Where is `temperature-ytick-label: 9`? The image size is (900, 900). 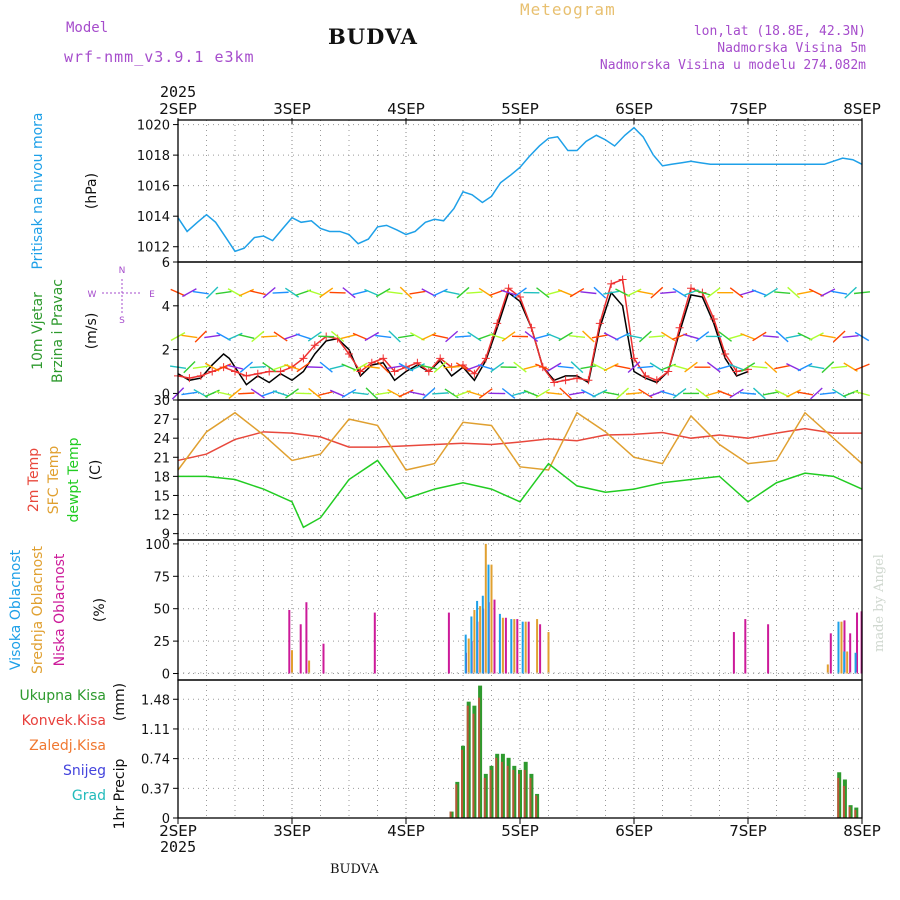 temperature-ytick-label: 9 is located at coordinates (166, 535).